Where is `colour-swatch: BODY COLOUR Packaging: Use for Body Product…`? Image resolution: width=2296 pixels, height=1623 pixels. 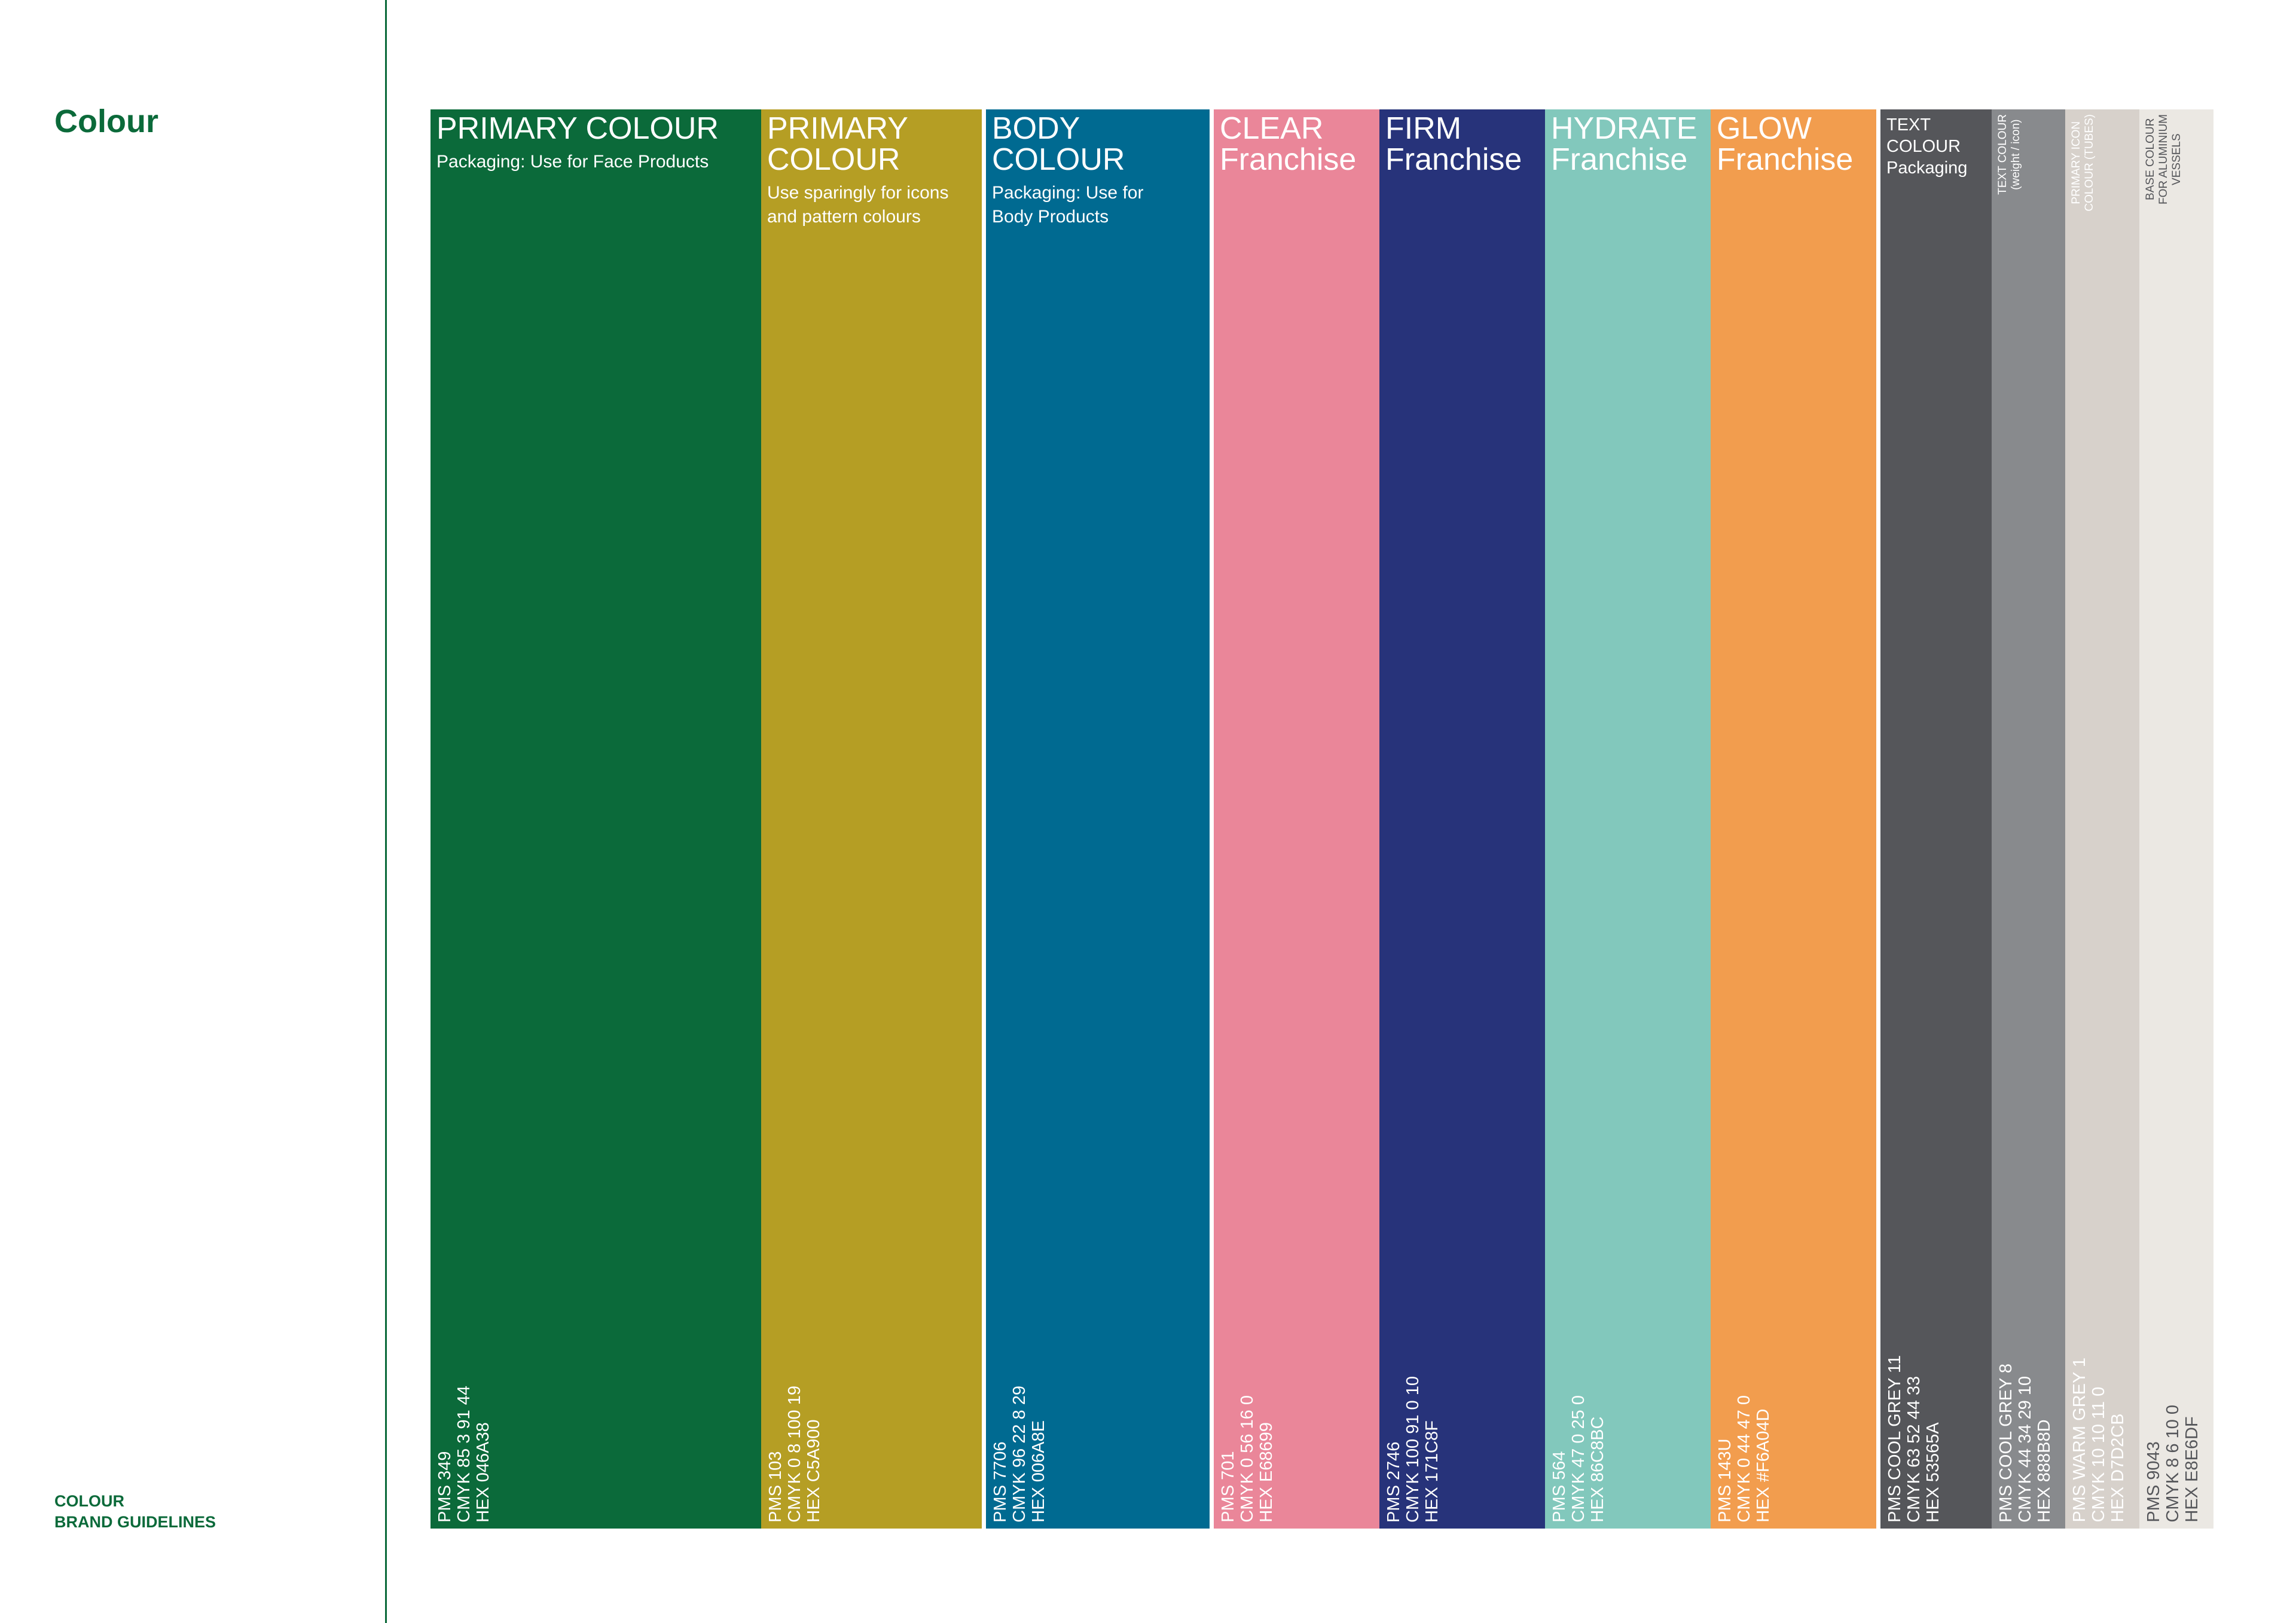
colour-swatch: BODY COLOUR Packaging: Use for Body Product… is located at coordinates (1098, 819).